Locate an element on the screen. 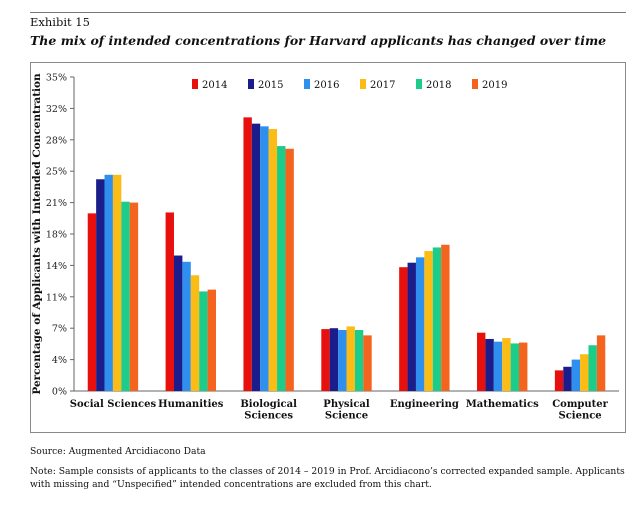 This screenshot has width=640, height=511. legend-label: 2014 is located at coordinates (214, 85).